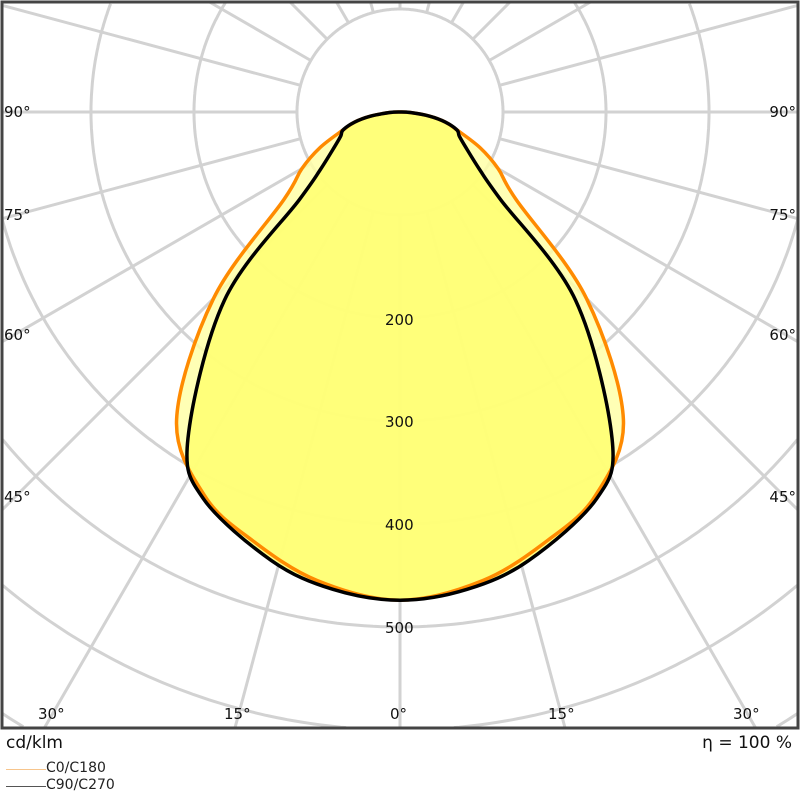  I want to click on radial-label-500: 500, so click(399, 628).